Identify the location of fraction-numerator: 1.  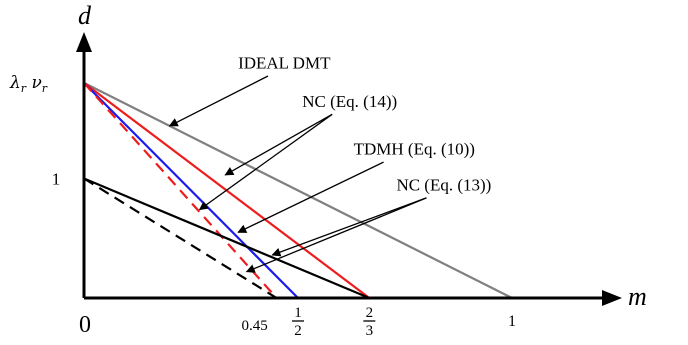
(298, 313).